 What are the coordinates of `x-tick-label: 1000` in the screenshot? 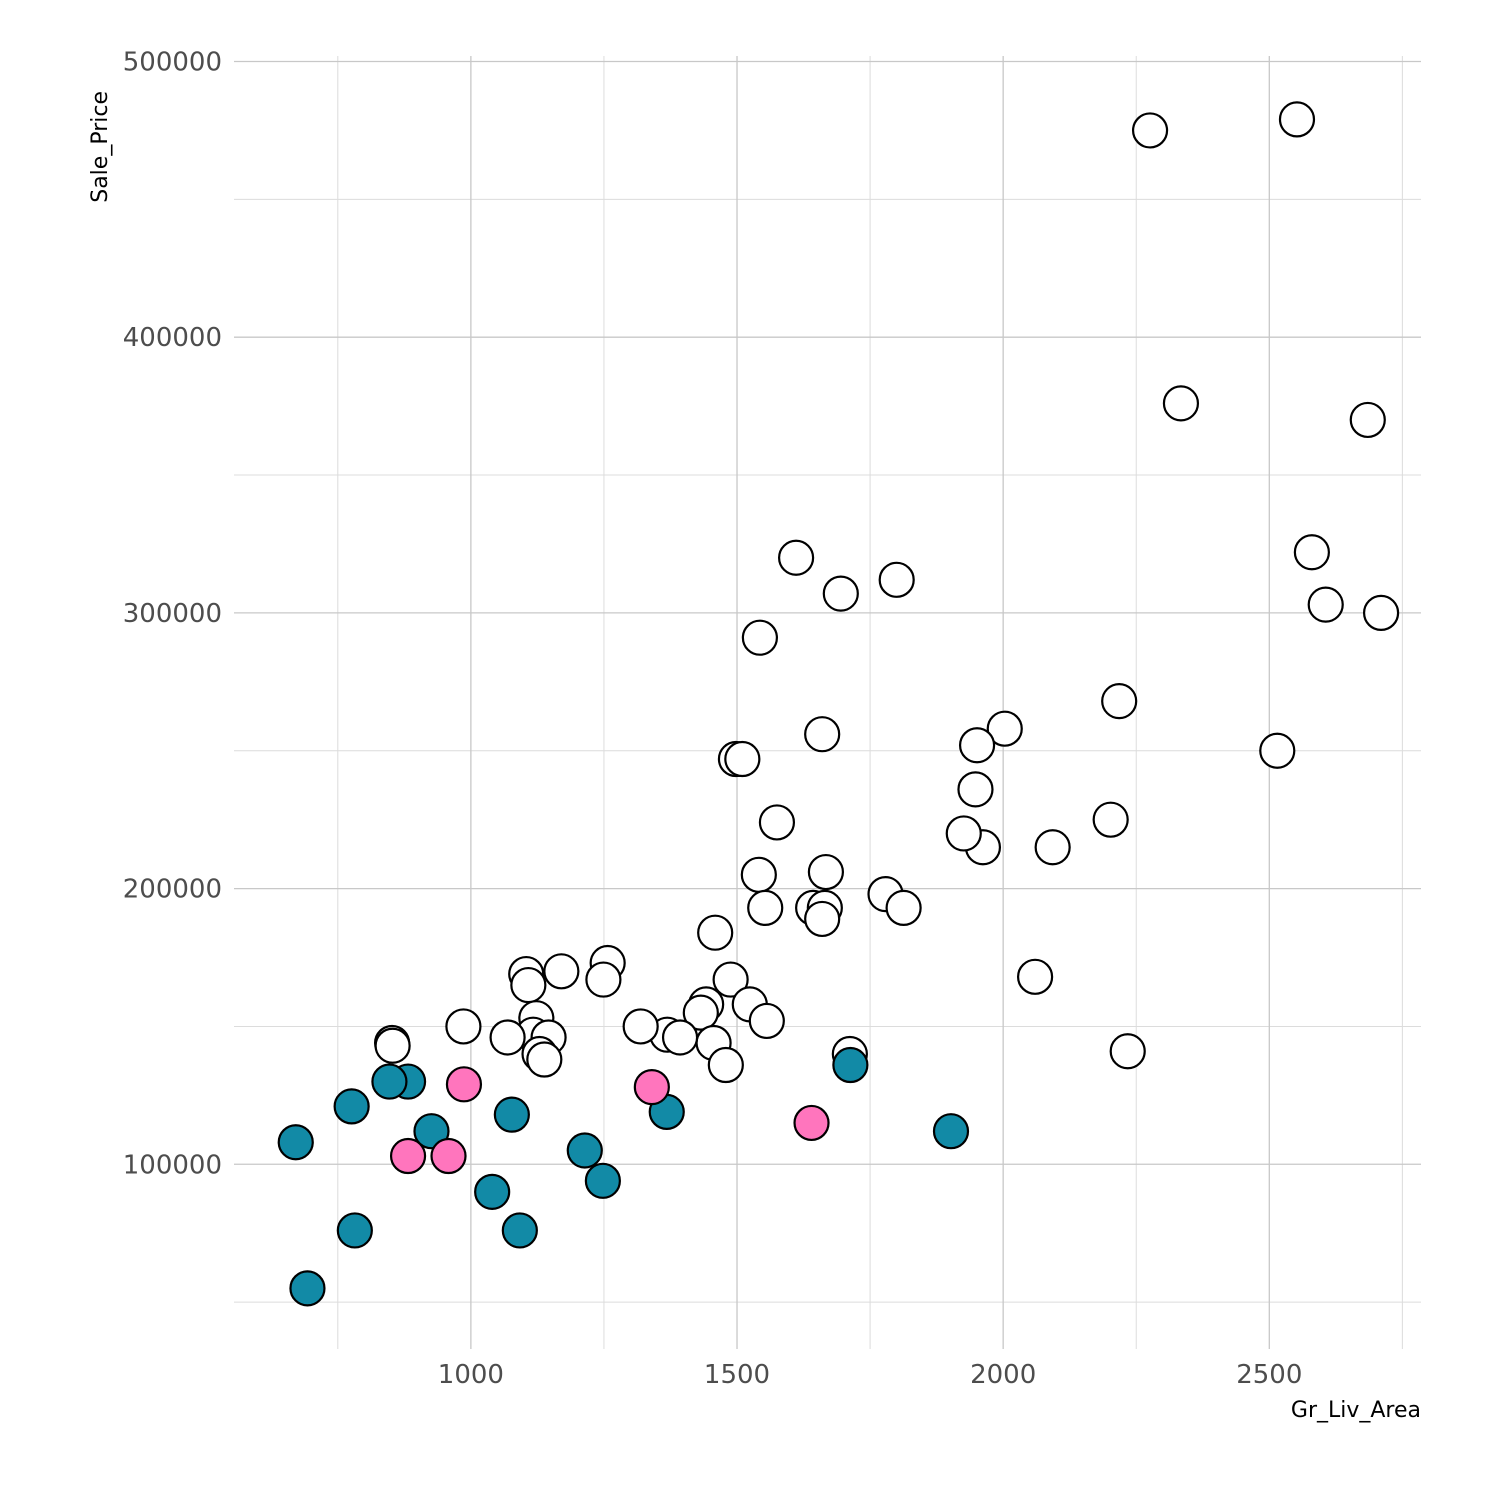 It's located at (471, 1375).